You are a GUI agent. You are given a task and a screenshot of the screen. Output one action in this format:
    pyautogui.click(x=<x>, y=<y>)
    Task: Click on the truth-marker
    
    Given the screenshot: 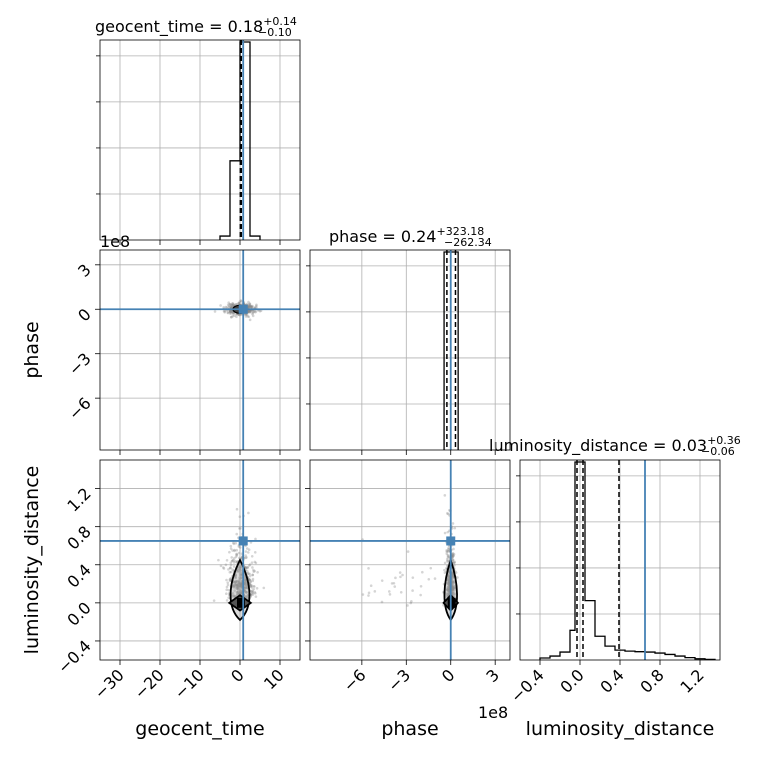 What is the action you would take?
    pyautogui.click(x=243, y=541)
    